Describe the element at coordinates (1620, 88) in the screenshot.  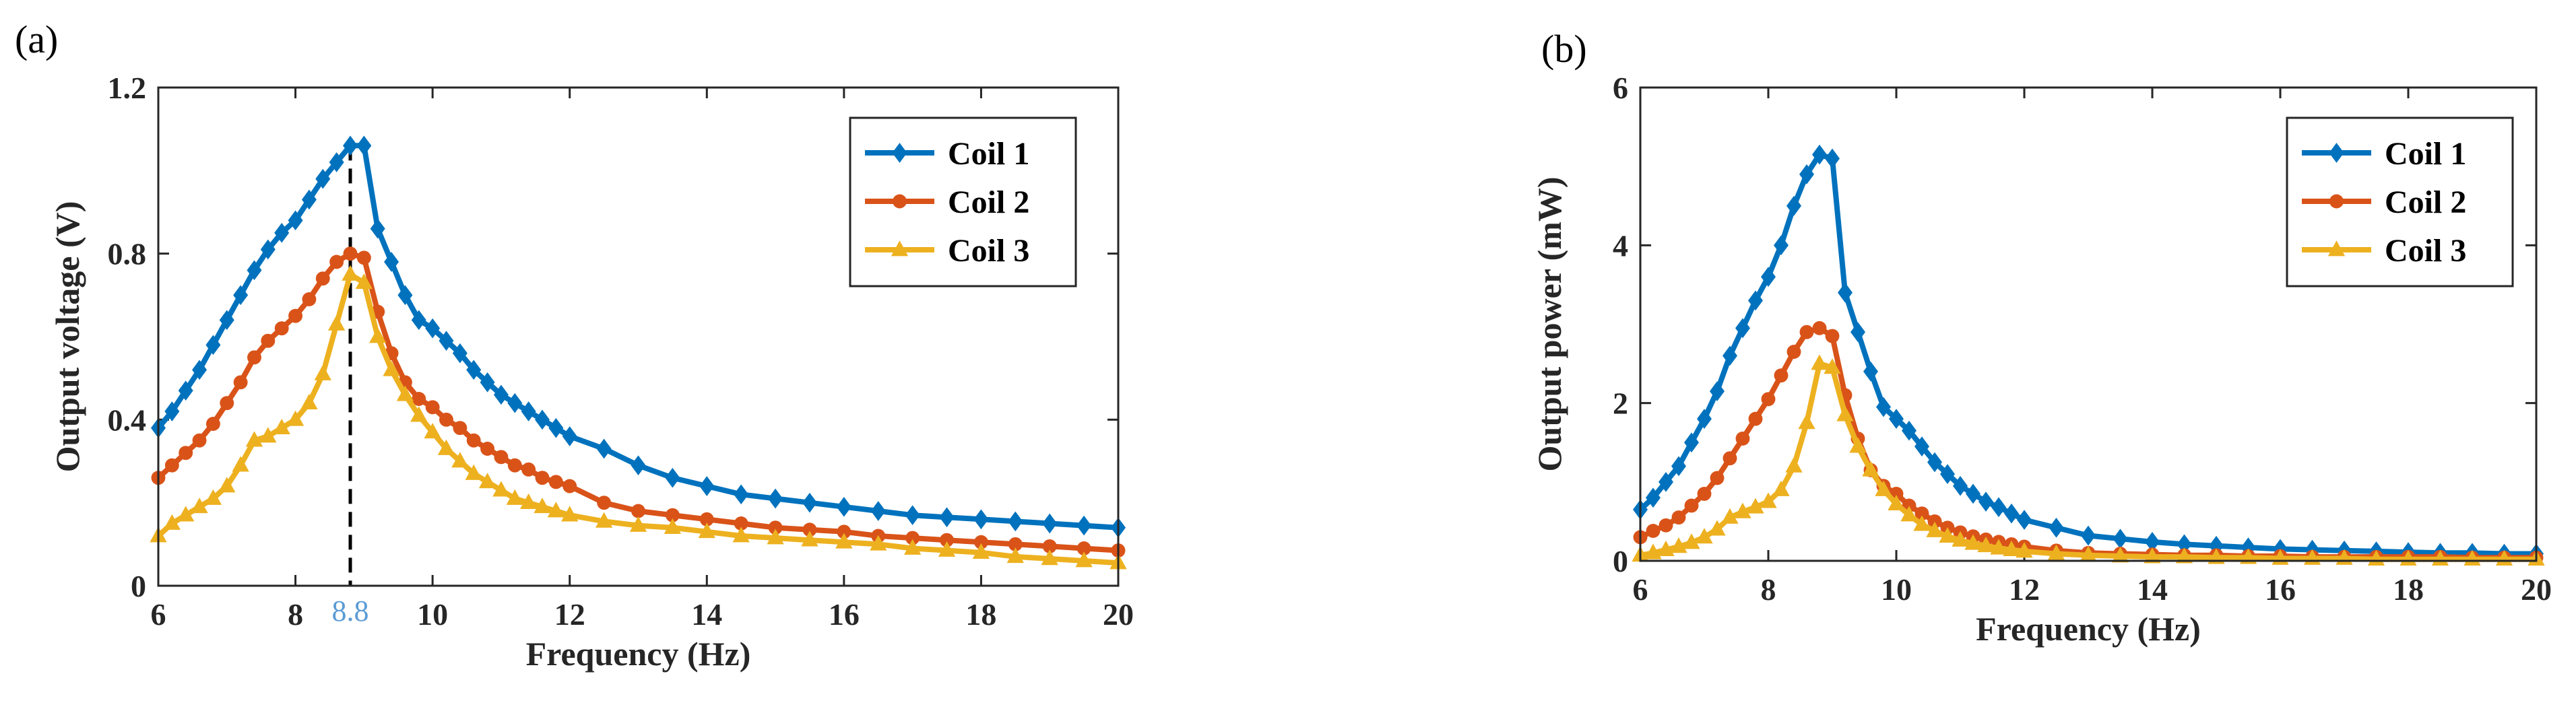
I see `y-tick-label: 6` at that location.